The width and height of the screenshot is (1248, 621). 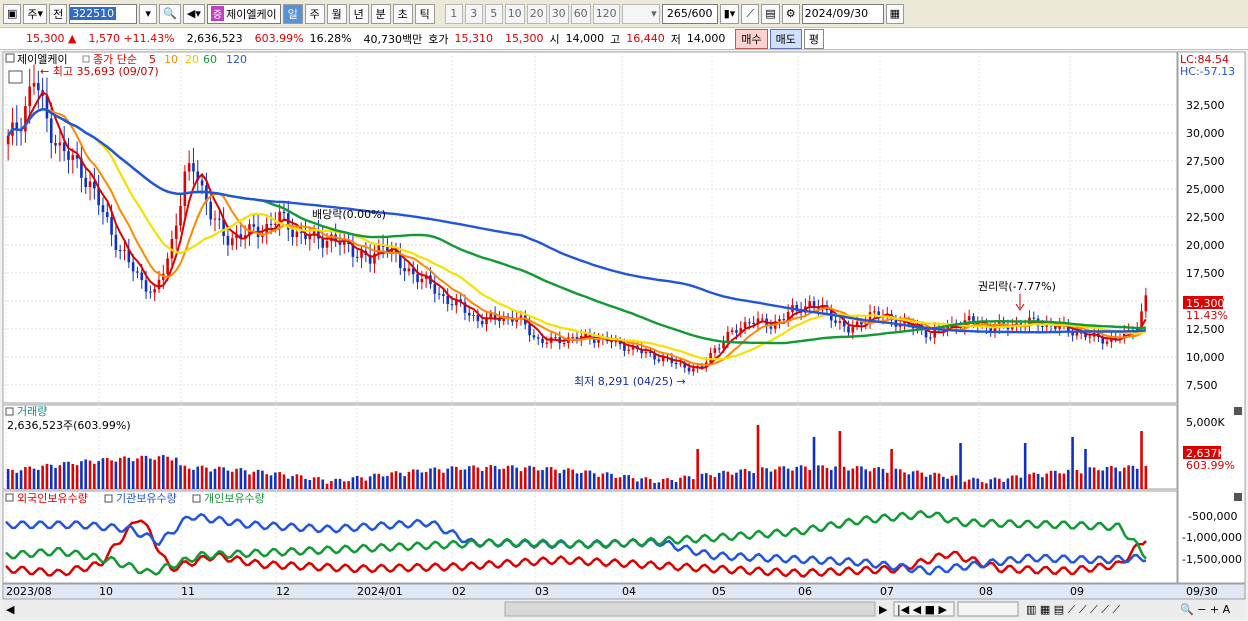 What do you see at coordinates (424, 13) in the screenshot?
I see `period-tick: 틱` at bounding box center [424, 13].